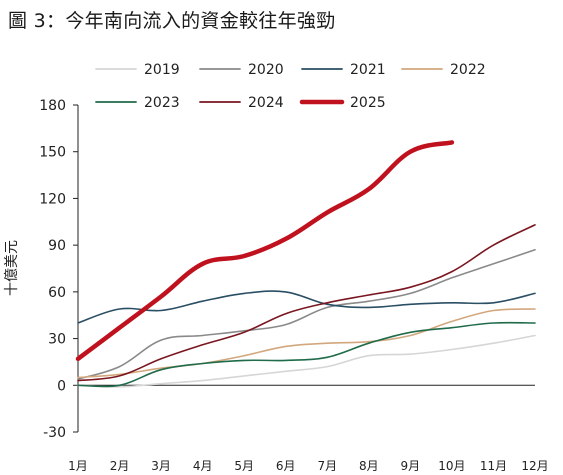 This screenshot has height=475, width=563. What do you see at coordinates (161, 466) in the screenshot?
I see `x-tick-label: 3月` at bounding box center [161, 466].